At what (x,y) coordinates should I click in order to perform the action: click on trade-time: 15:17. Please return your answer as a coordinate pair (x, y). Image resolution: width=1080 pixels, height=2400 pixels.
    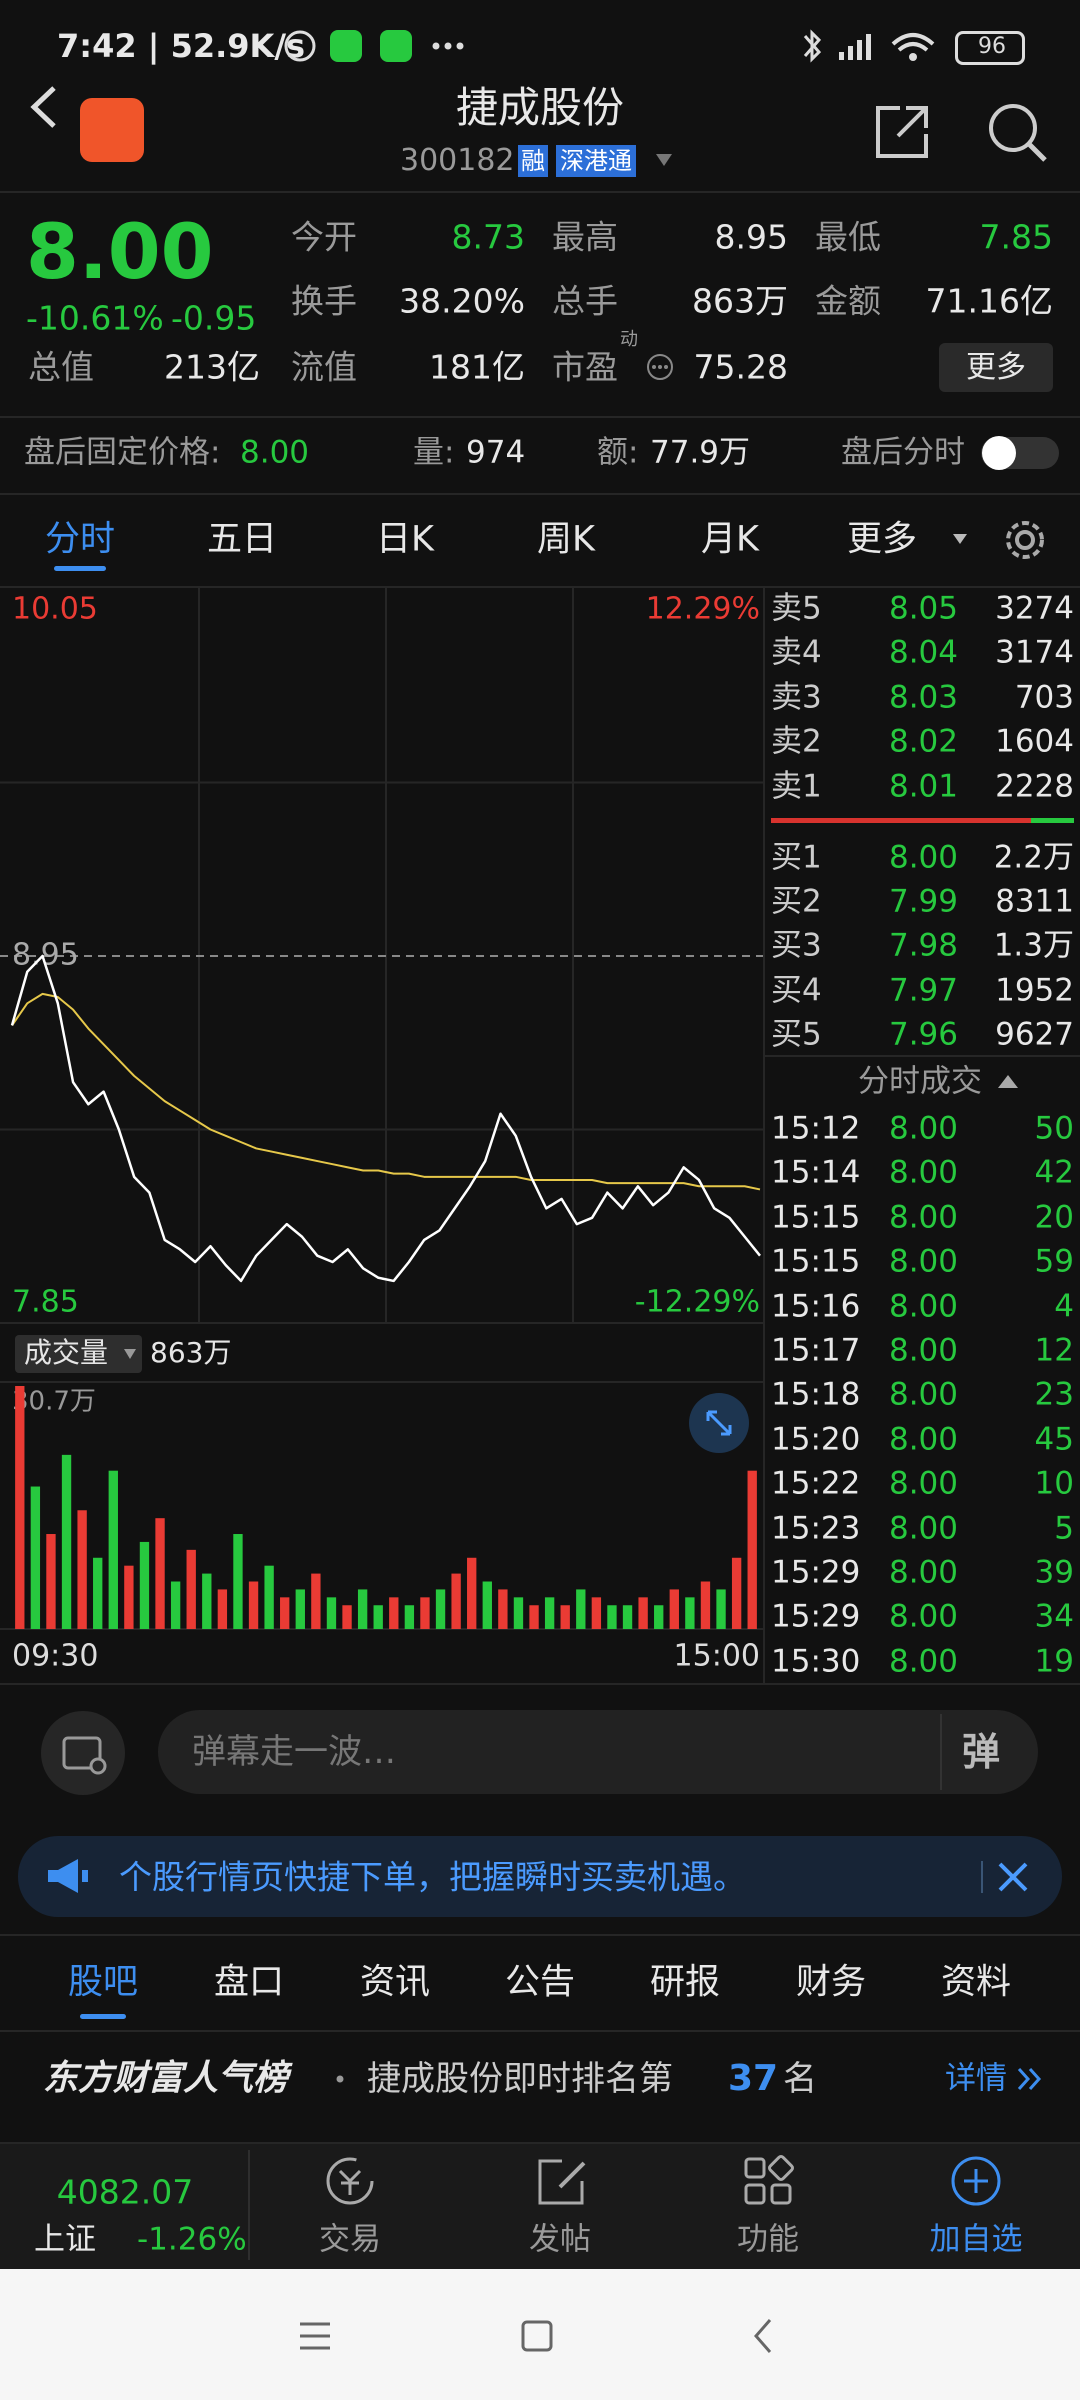
    Looking at the image, I should click on (816, 1350).